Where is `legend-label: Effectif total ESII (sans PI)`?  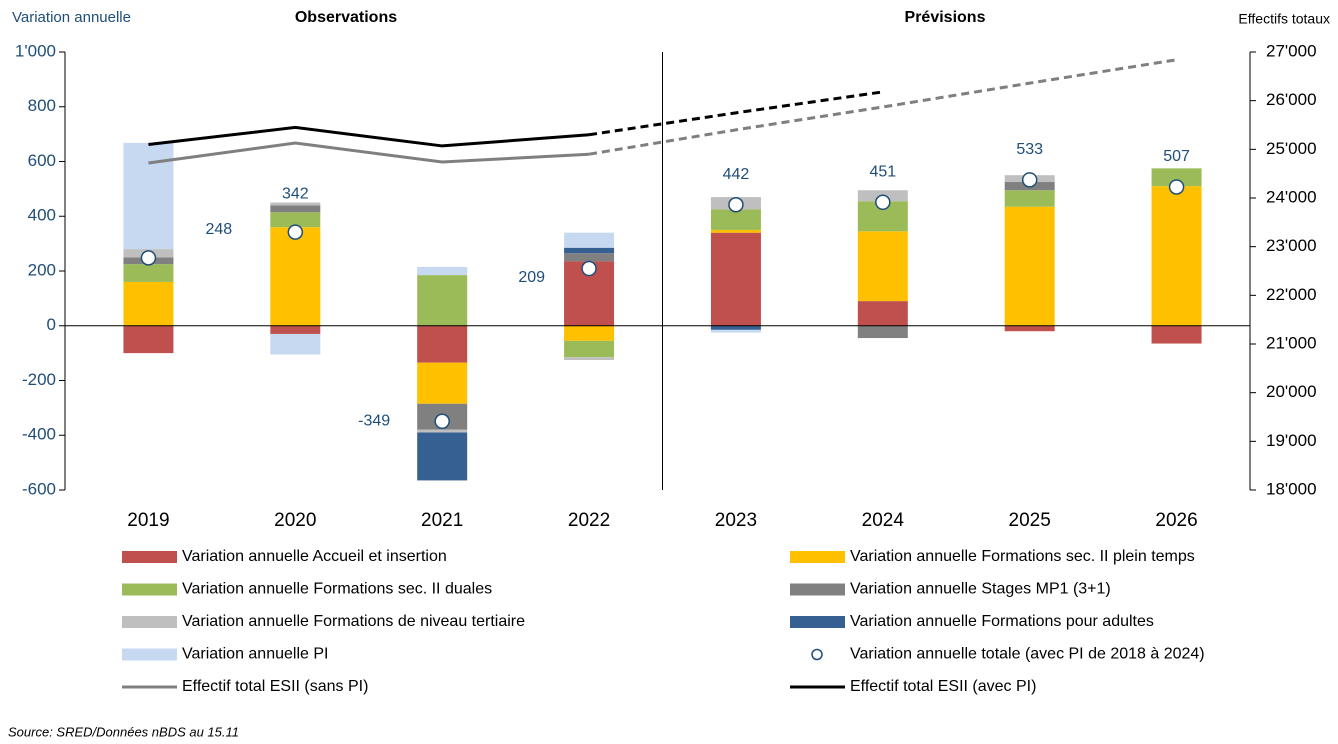
legend-label: Effectif total ESII (sans PI) is located at coordinates (275, 686).